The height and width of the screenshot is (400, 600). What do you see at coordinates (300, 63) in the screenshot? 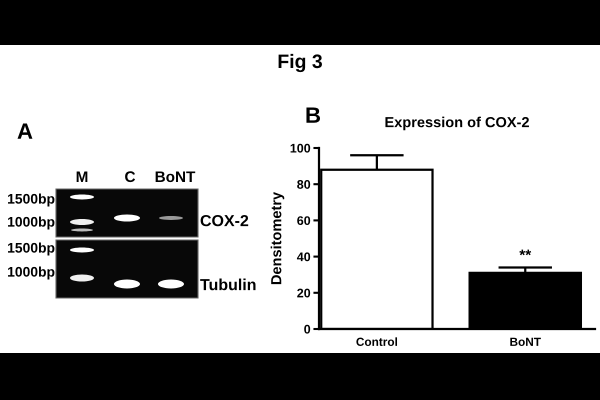
I see `caption: Fig 3` at bounding box center [300, 63].